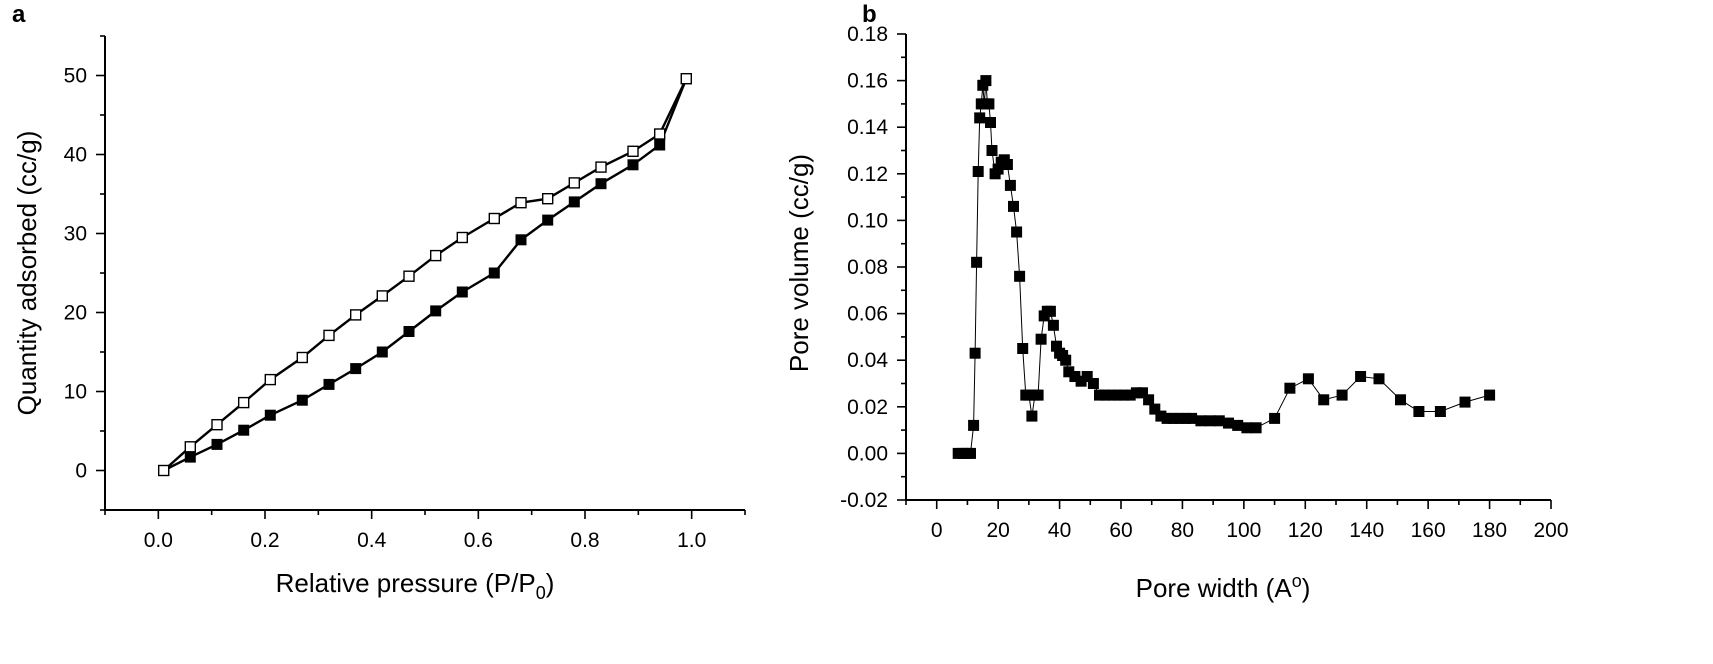  What do you see at coordinates (864, 500) in the screenshot?
I see `y-tick-label: -0.02` at bounding box center [864, 500].